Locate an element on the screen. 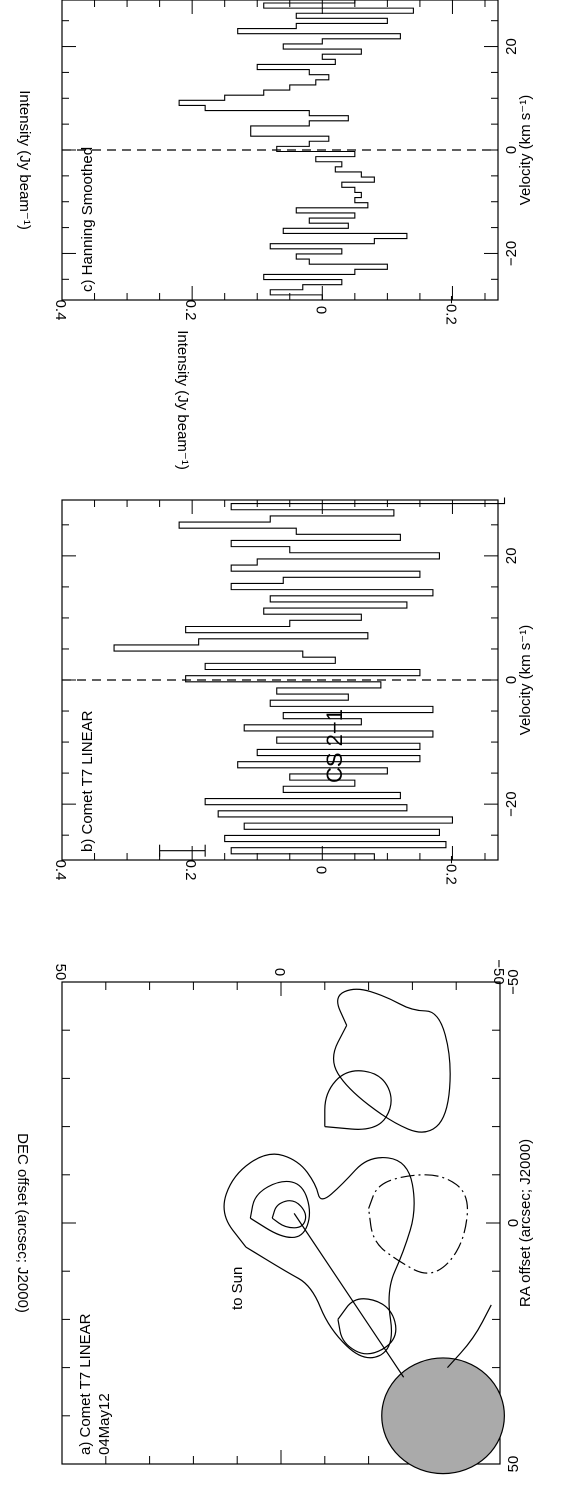  panel-c-ylabel: Intensity (Jy beam⁻¹) is located at coordinates (24, 160).